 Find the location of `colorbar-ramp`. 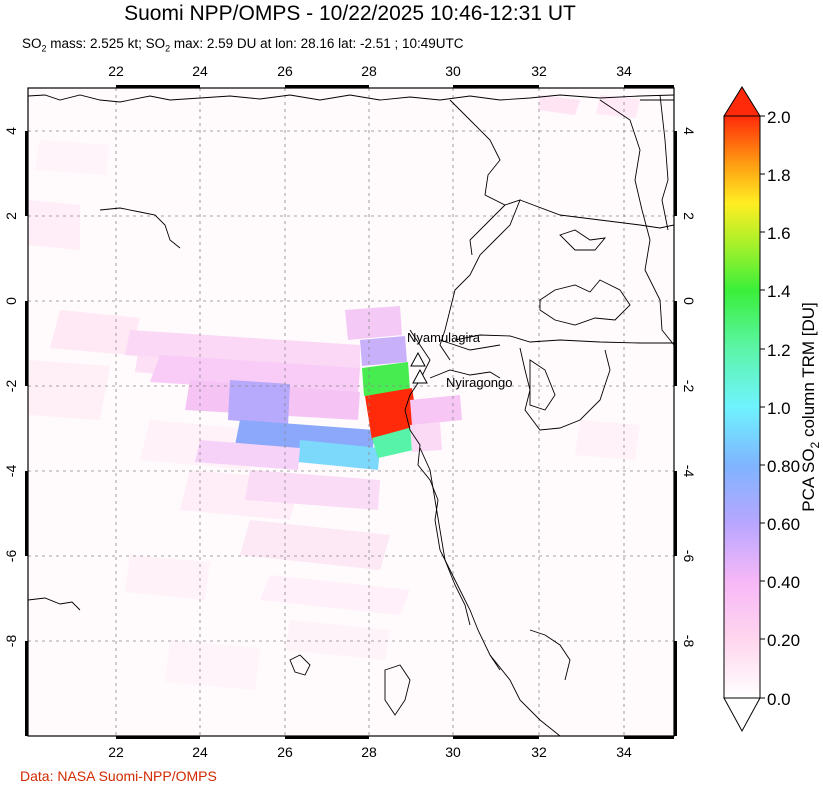

colorbar-ramp is located at coordinates (742, 407).